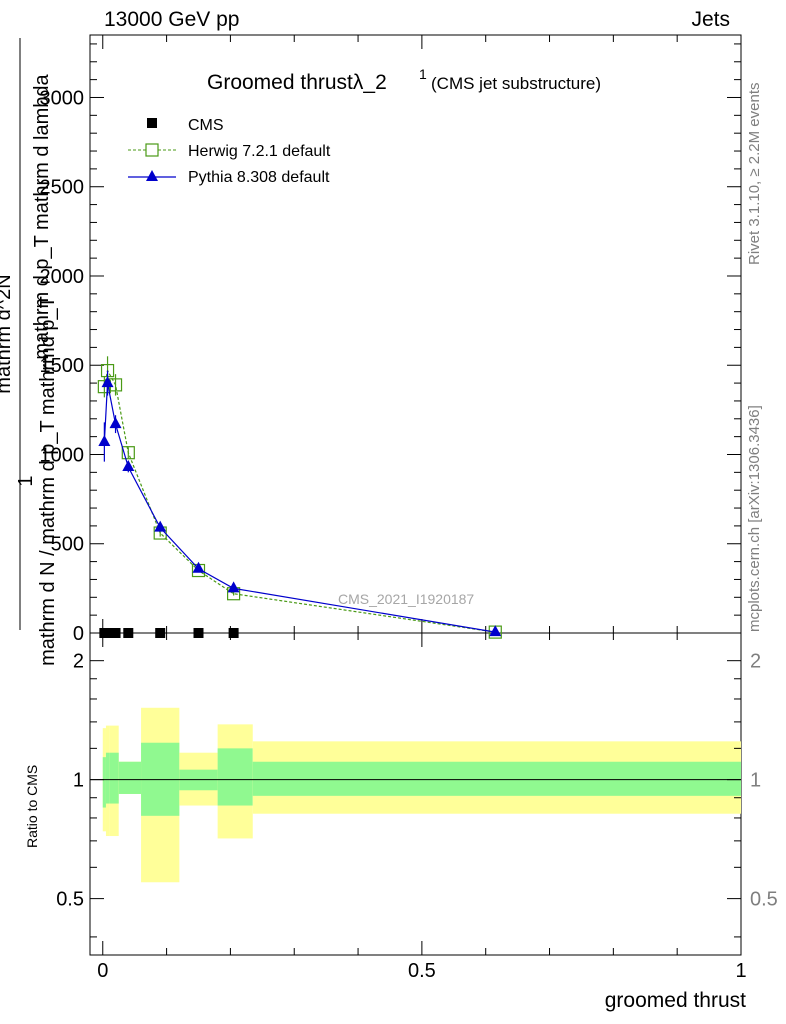 Image resolution: width=786 pixels, height=1024 pixels. What do you see at coordinates (675, 1000) in the screenshot?
I see `x-axis-label: groomed thrust` at bounding box center [675, 1000].